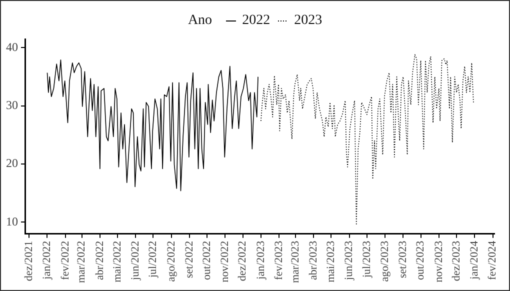 This screenshot has height=291, width=510. I want to click on x-tick-label: out/2022, so click(206, 260).